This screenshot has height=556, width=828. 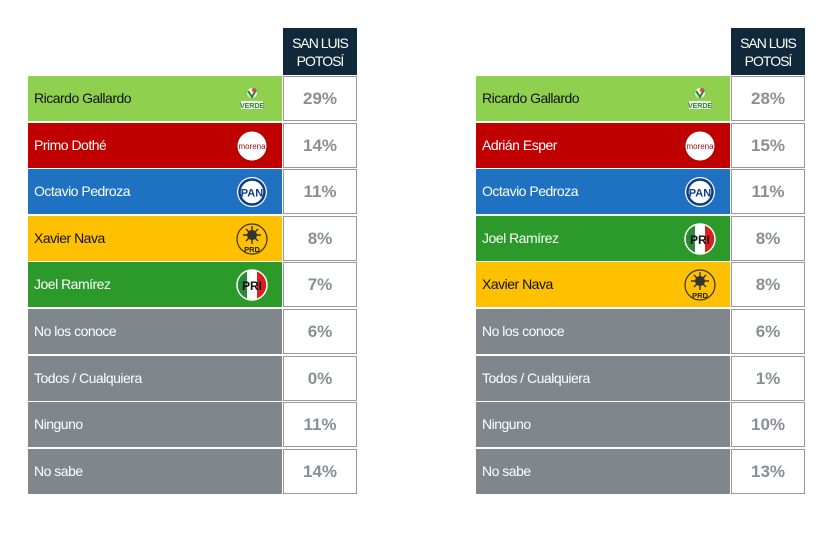 What do you see at coordinates (768, 424) in the screenshot?
I see `row-value: 10%` at bounding box center [768, 424].